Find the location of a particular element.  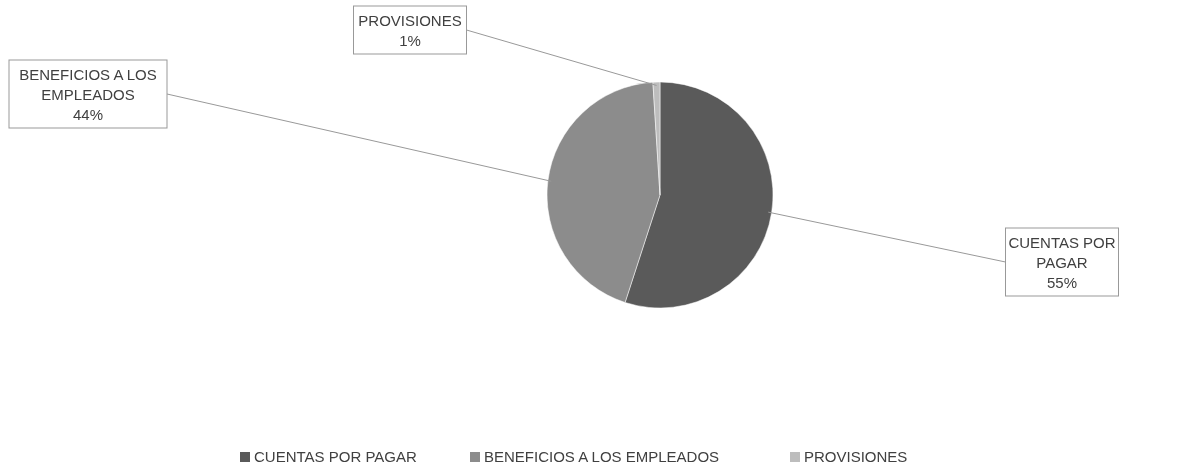

data-label: 55% is located at coordinates (1062, 282).